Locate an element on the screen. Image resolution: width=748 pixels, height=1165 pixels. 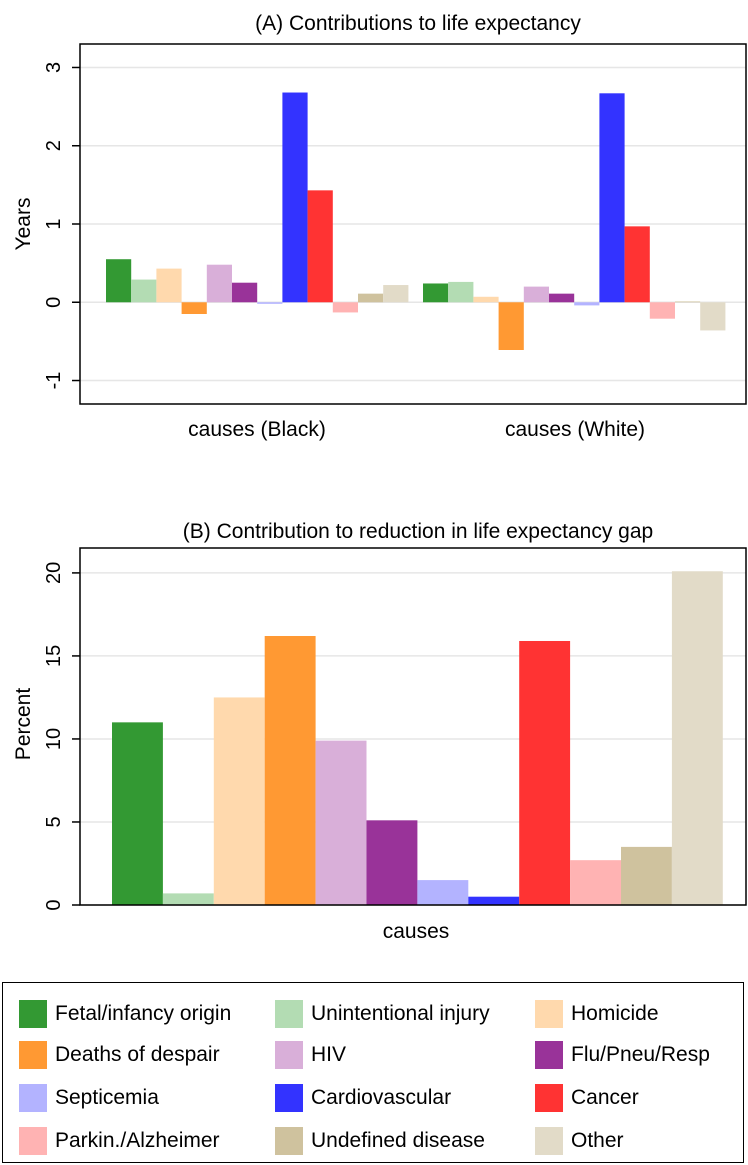
chart-a-y-ticks: -1 0 1 2 3 is located at coordinates (61, 226).